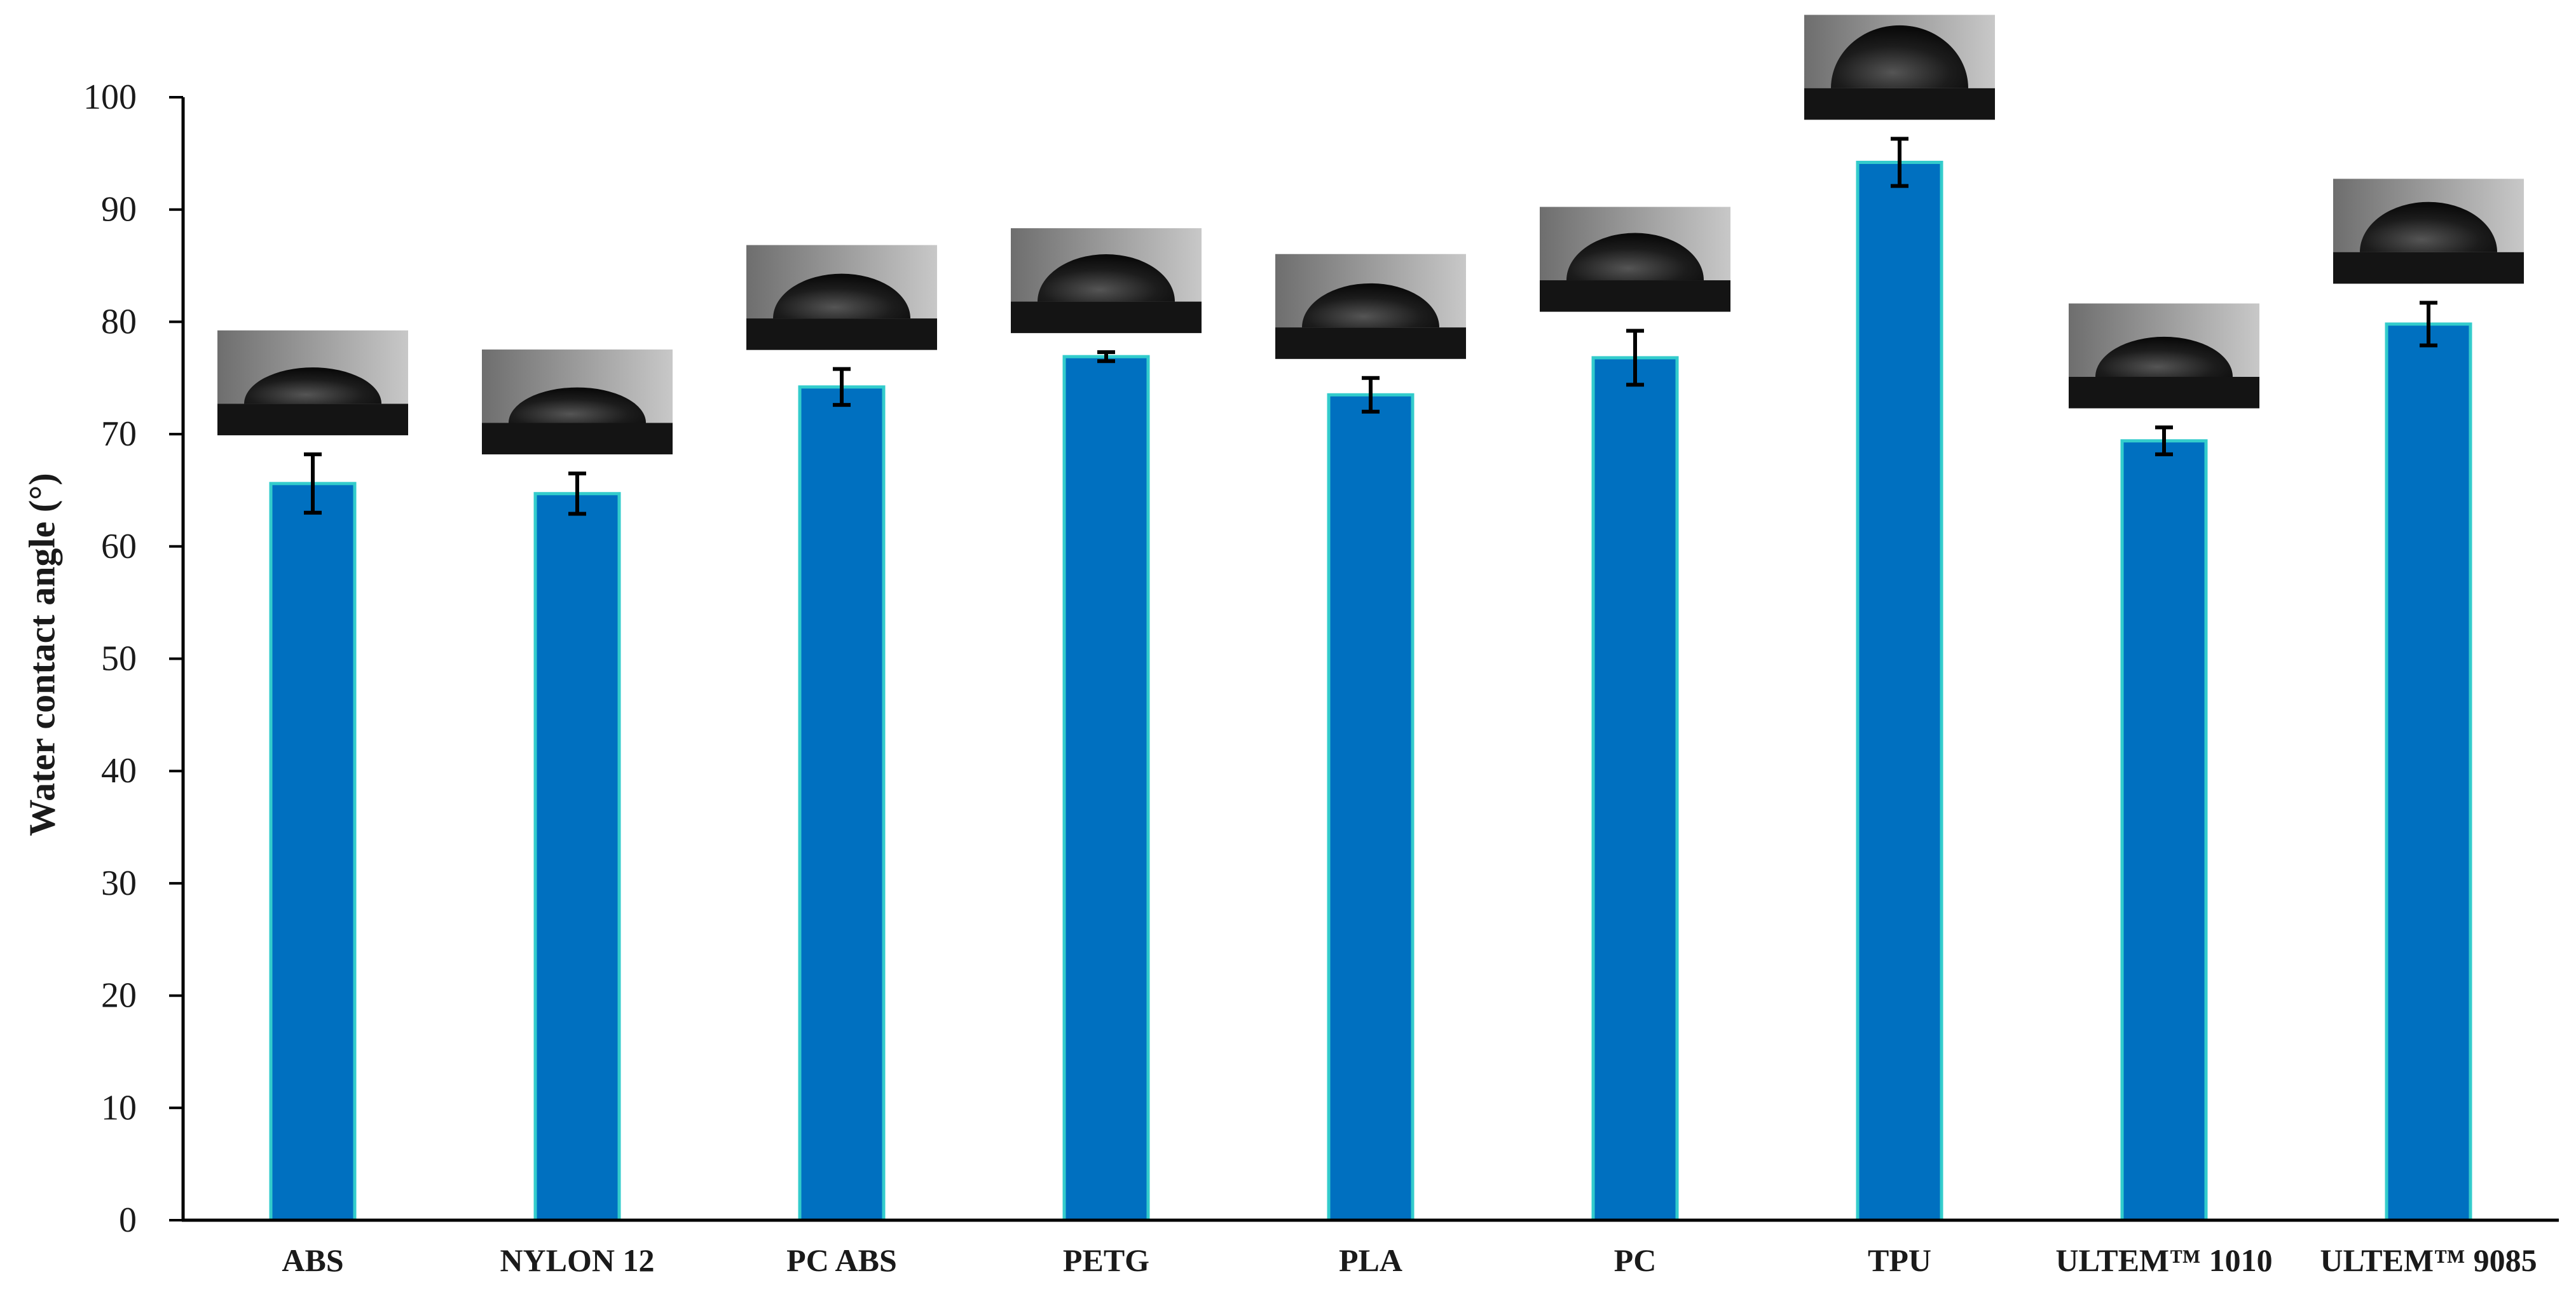 This screenshot has height=1299, width=2576. What do you see at coordinates (119, 659) in the screenshot?
I see `y-tick-label: 50` at bounding box center [119, 659].